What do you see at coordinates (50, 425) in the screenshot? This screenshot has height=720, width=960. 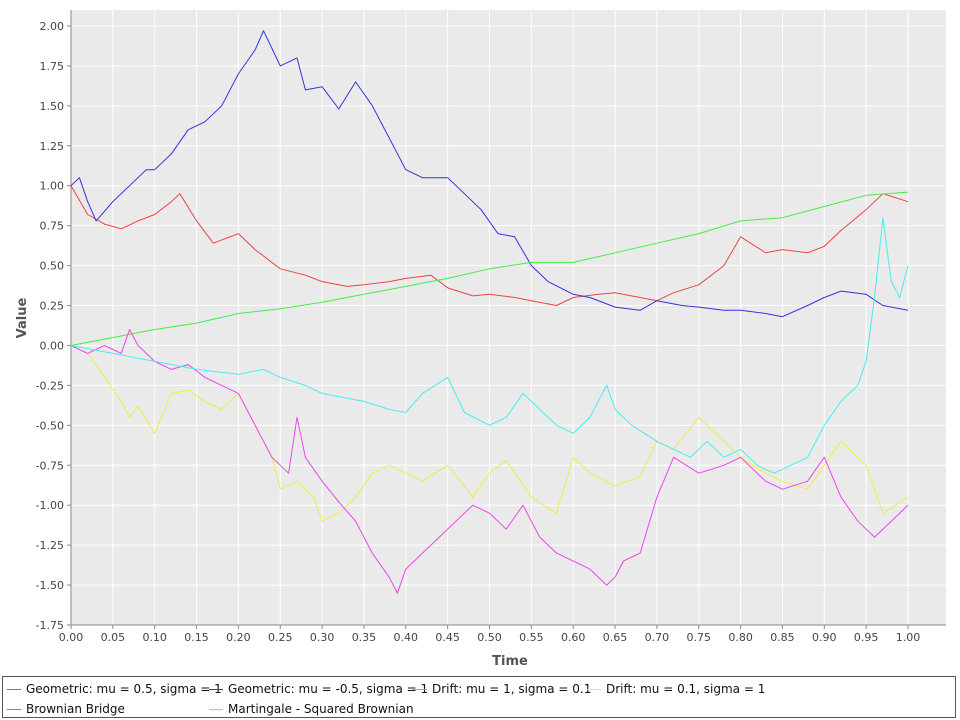 I see `y-tick-label: -0.50` at bounding box center [50, 425].